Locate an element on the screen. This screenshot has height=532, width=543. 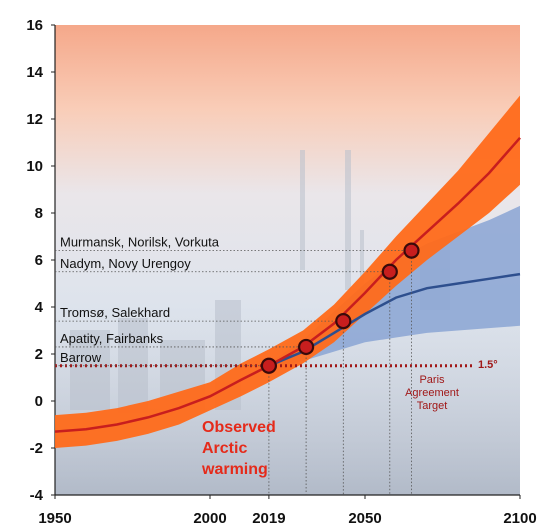
city-label: Murmansk, Norilsk, Vorkuta is located at coordinates (140, 242).